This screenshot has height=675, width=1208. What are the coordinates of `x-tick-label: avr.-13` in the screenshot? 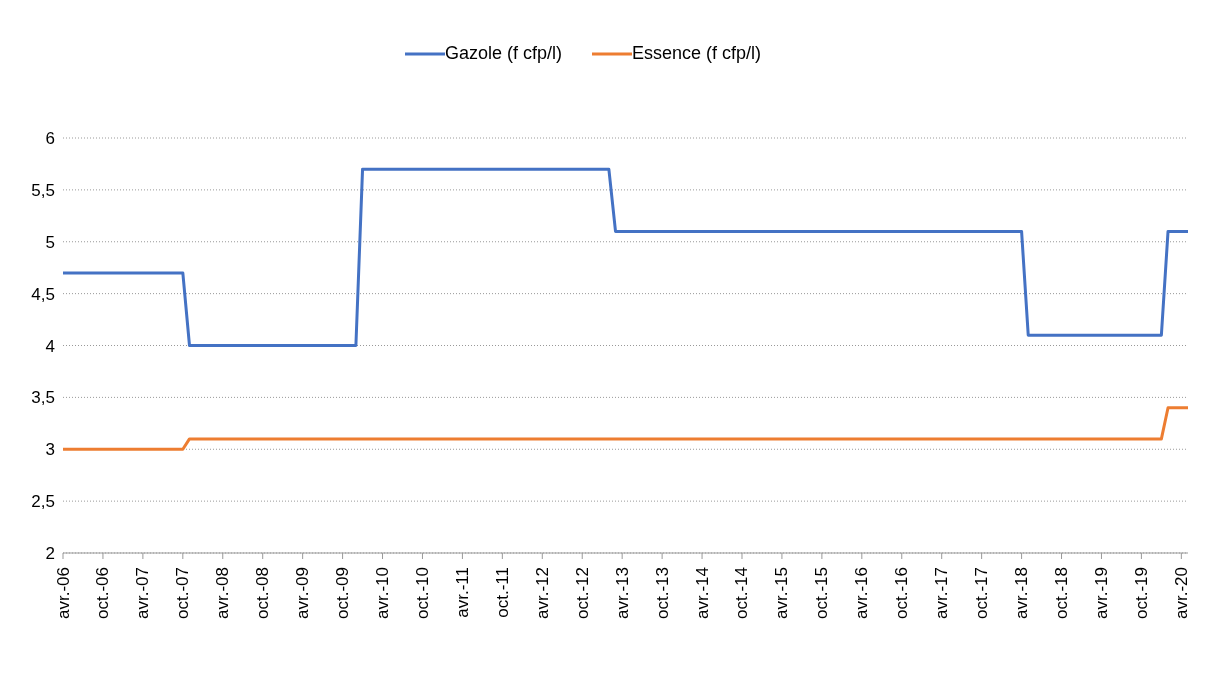 It's located at (622, 593).